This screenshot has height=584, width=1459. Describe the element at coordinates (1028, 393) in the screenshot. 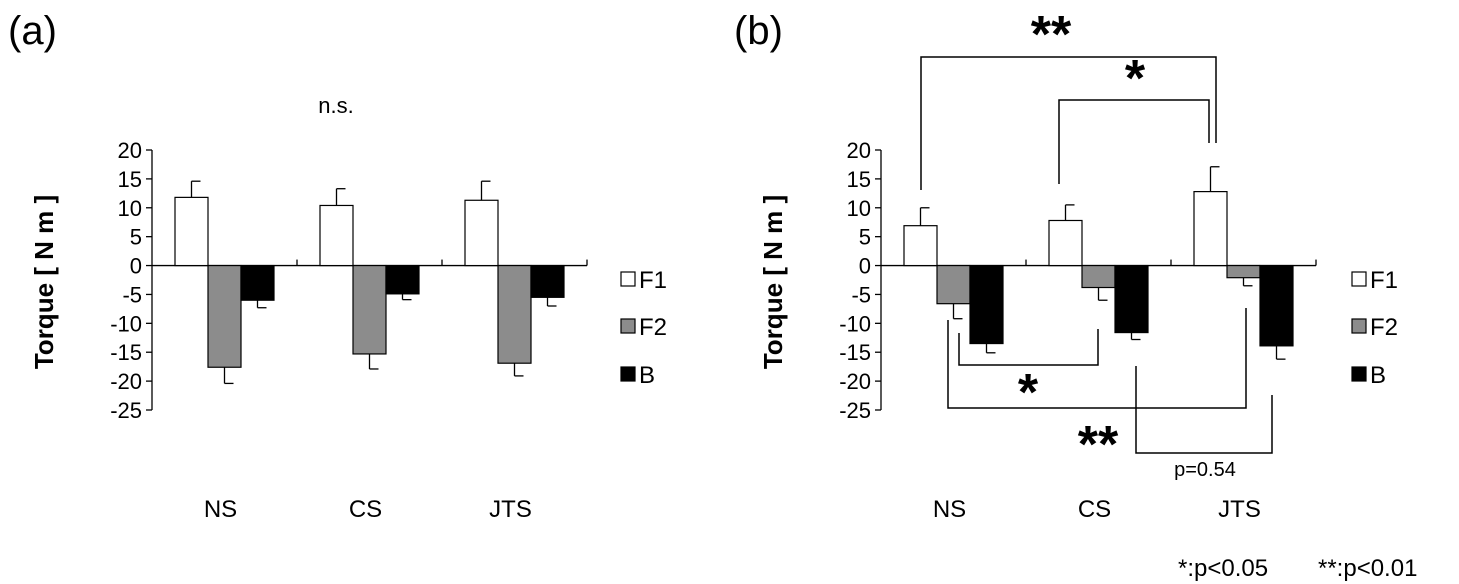

I see `sig-label-ns-cs-f2: *` at that location.